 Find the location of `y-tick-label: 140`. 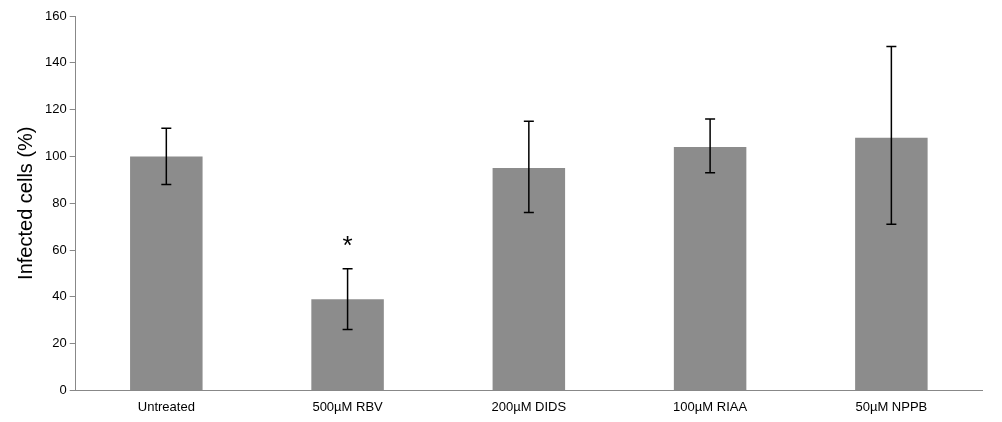

y-tick-label: 140 is located at coordinates (55, 62).